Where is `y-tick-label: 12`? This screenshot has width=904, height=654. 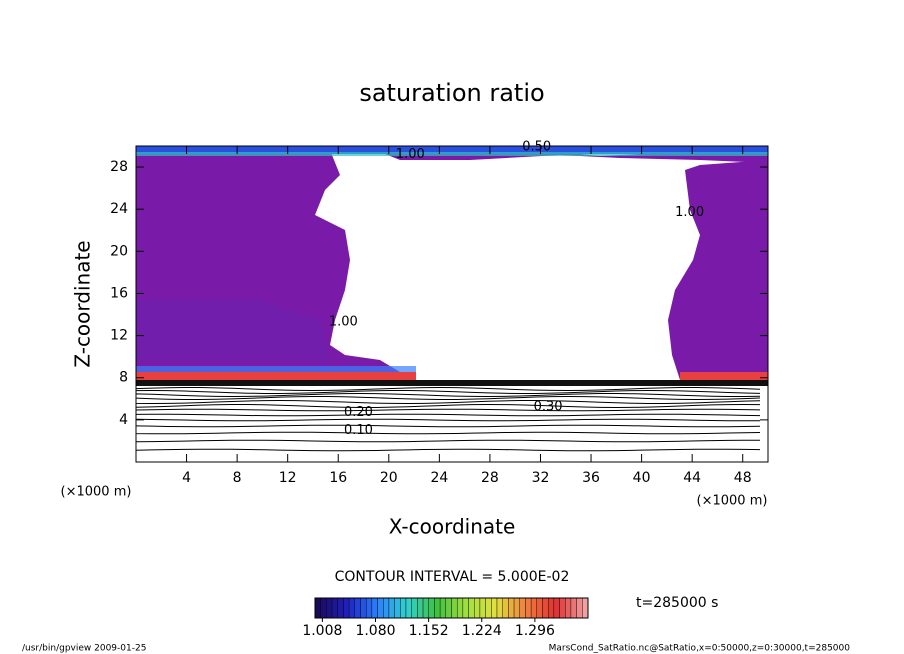 y-tick-label: 12 is located at coordinates (119, 336).